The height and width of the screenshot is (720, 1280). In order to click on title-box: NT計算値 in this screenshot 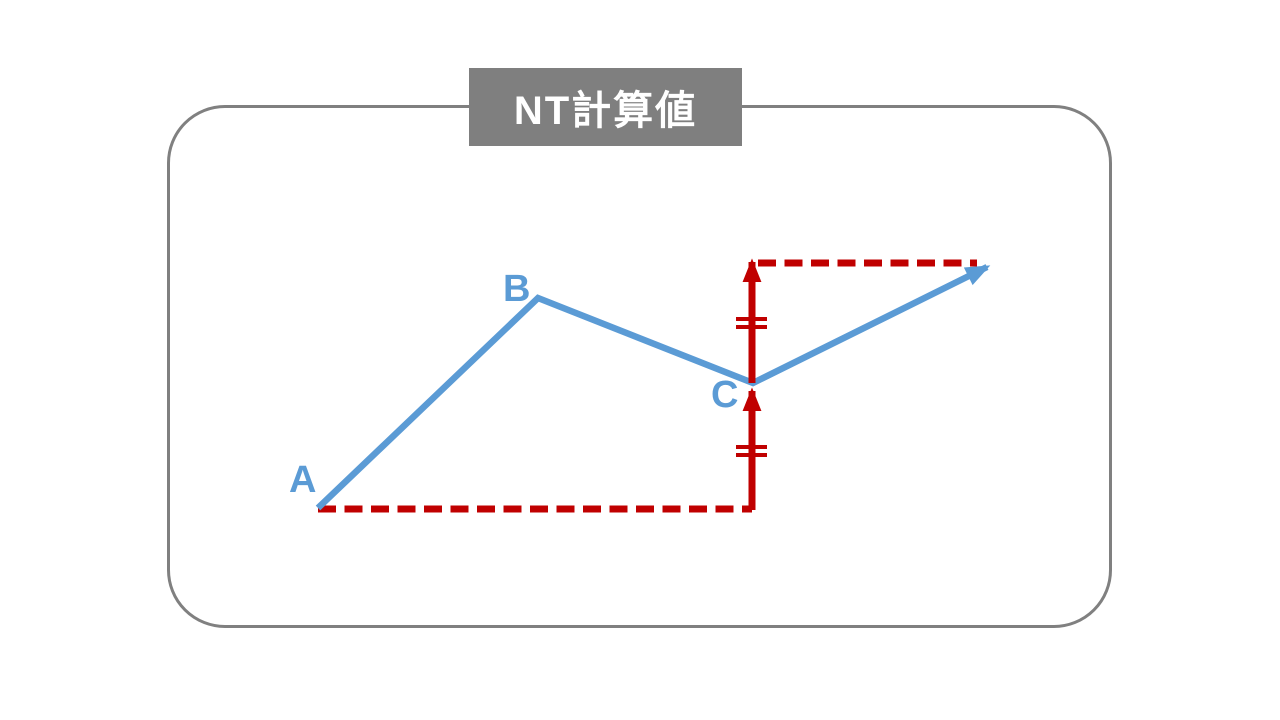, I will do `click(605, 107)`.